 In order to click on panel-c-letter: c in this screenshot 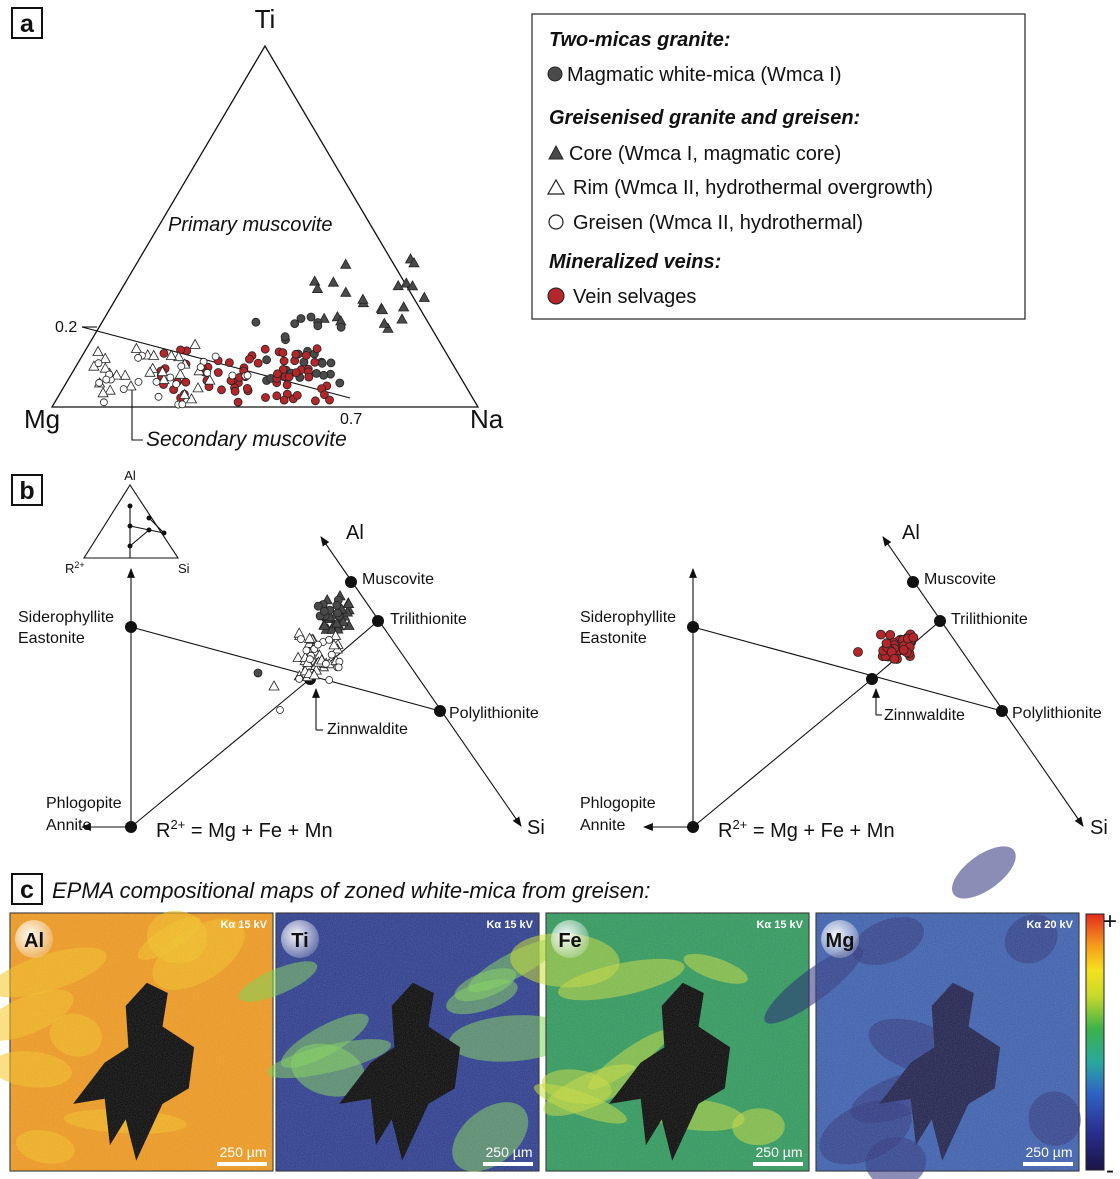, I will do `click(27, 890)`.